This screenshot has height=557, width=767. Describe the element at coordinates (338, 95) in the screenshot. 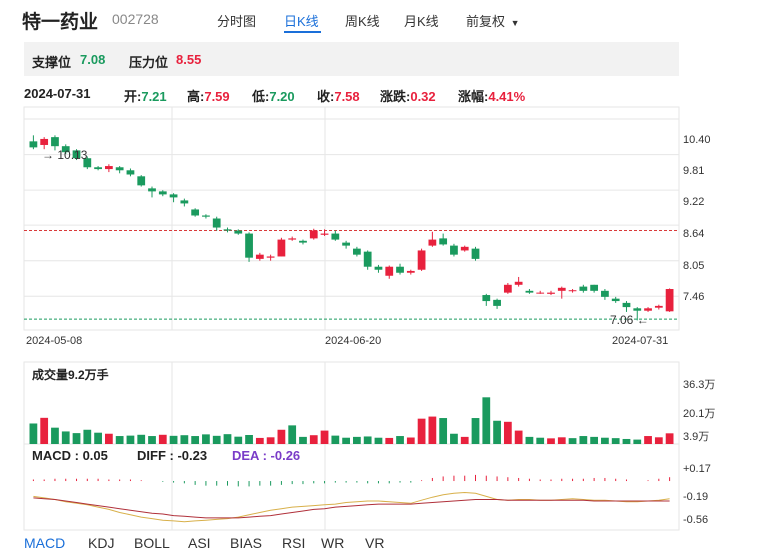

I see `close-field: 收:7.58` at that location.